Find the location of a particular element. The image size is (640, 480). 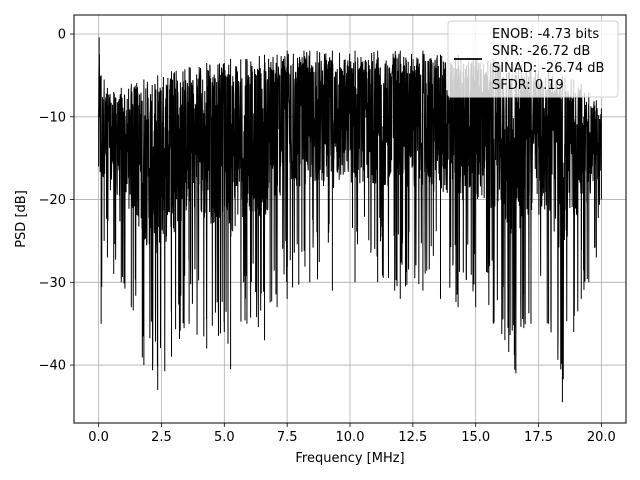

legend-entry-enob: ENOB: -4.73 bits is located at coordinates (545, 34).